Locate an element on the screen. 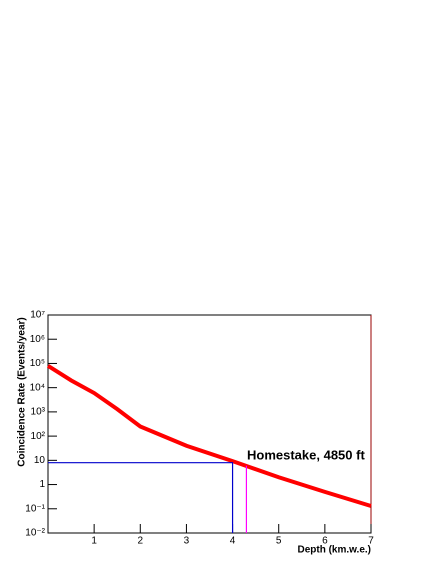 The height and width of the screenshot is (564, 436). y-tick-label: 10⁶ is located at coordinates (37, 339).